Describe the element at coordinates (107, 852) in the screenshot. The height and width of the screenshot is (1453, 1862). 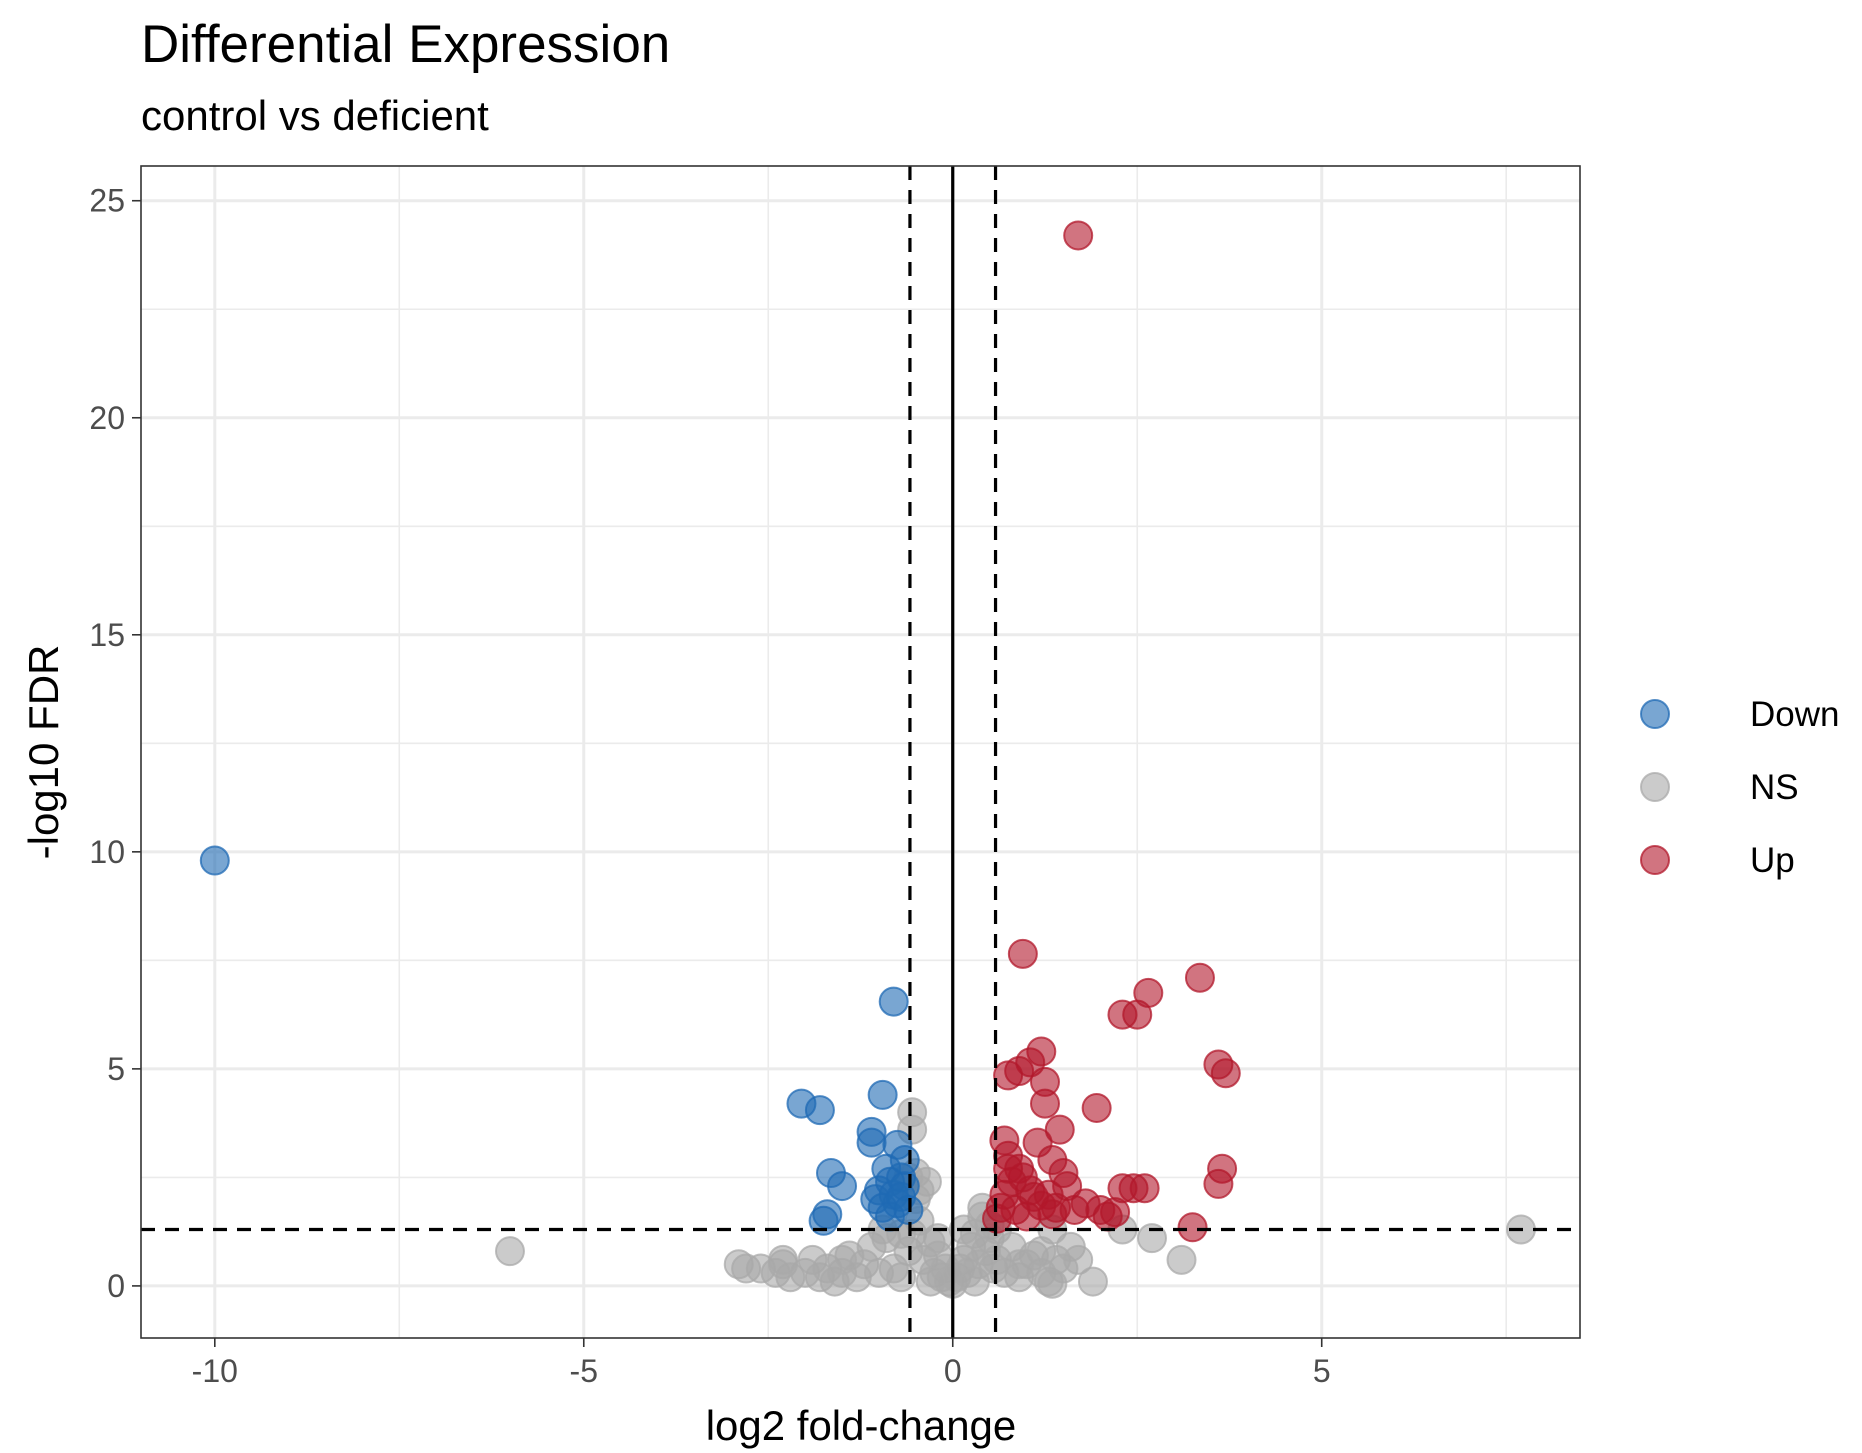
I see `y-tick-label: 10` at that location.